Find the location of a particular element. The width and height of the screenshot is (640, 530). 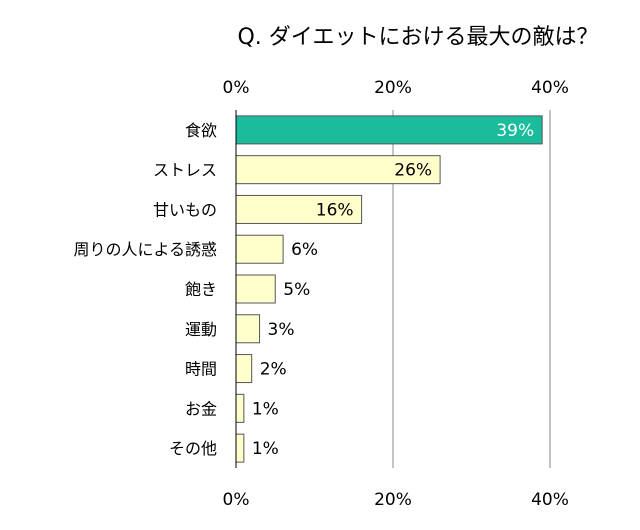

chart-title: Q. ダイエットにおける最大の敵は？ is located at coordinates (417, 37).